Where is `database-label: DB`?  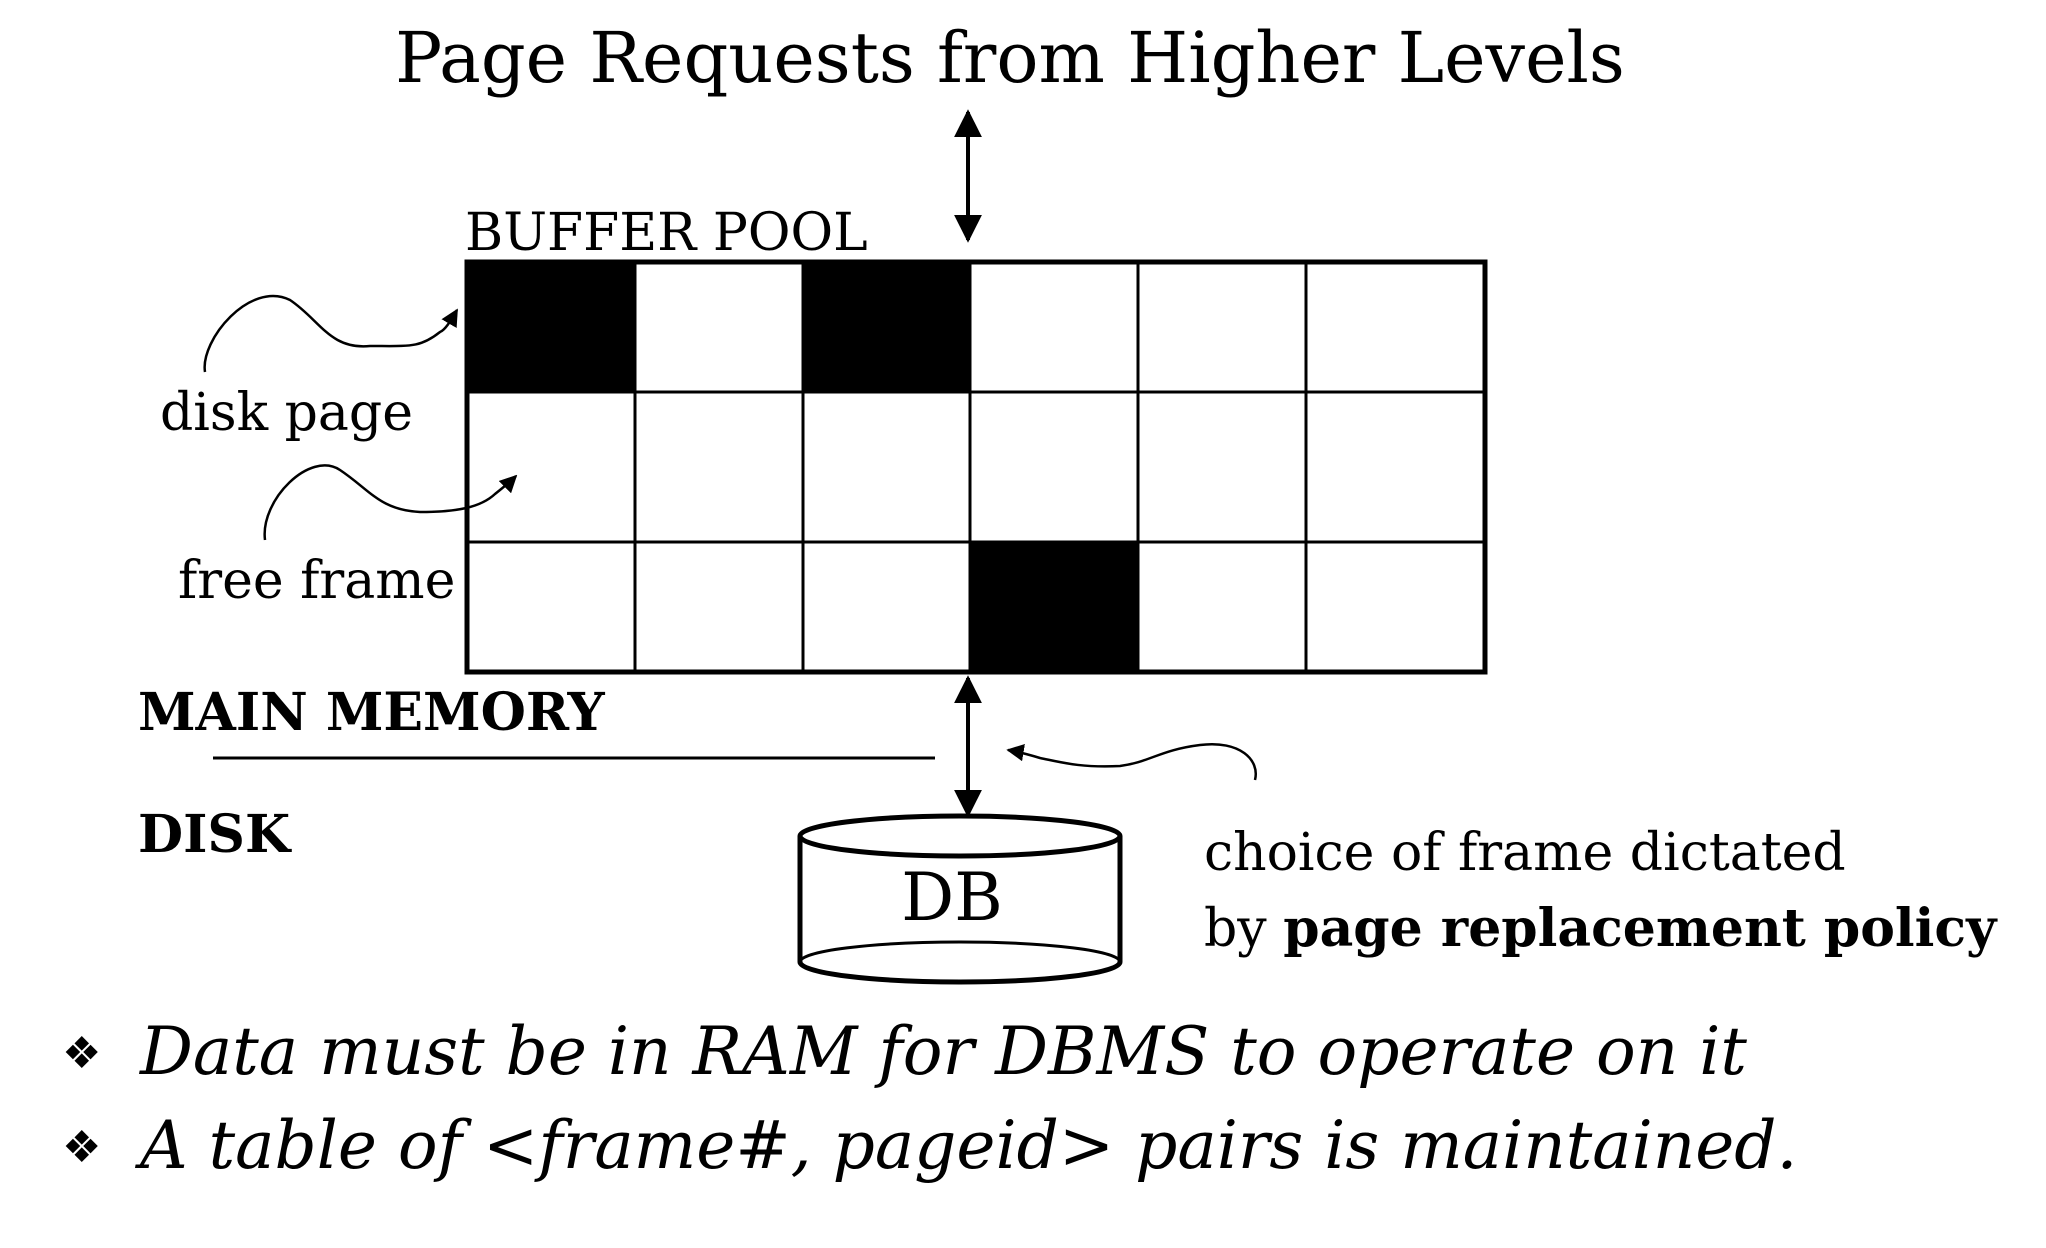 database-label: DB is located at coordinates (951, 897).